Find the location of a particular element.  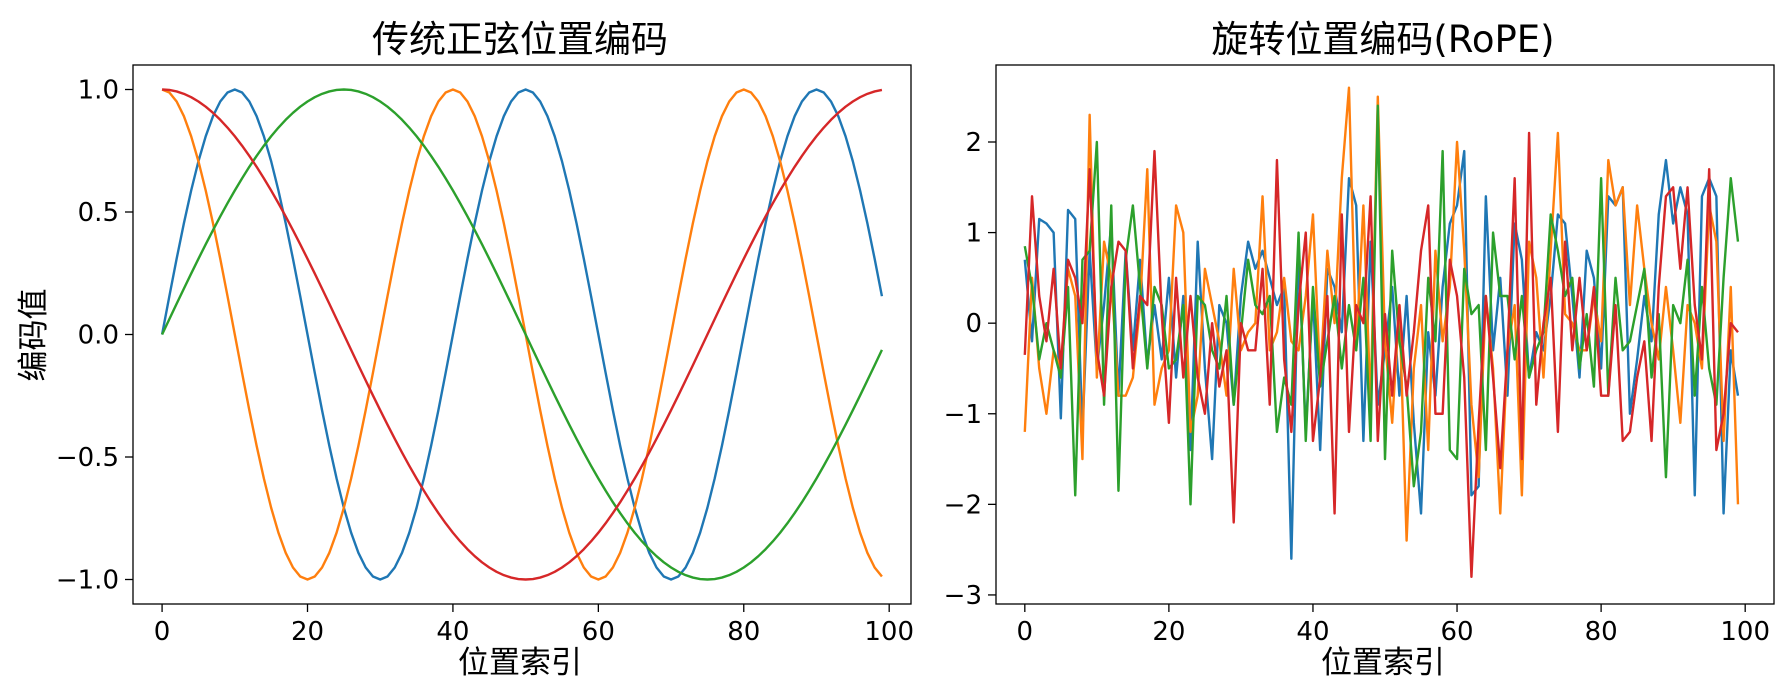

y-tick-label: 2 is located at coordinates (973, 143).